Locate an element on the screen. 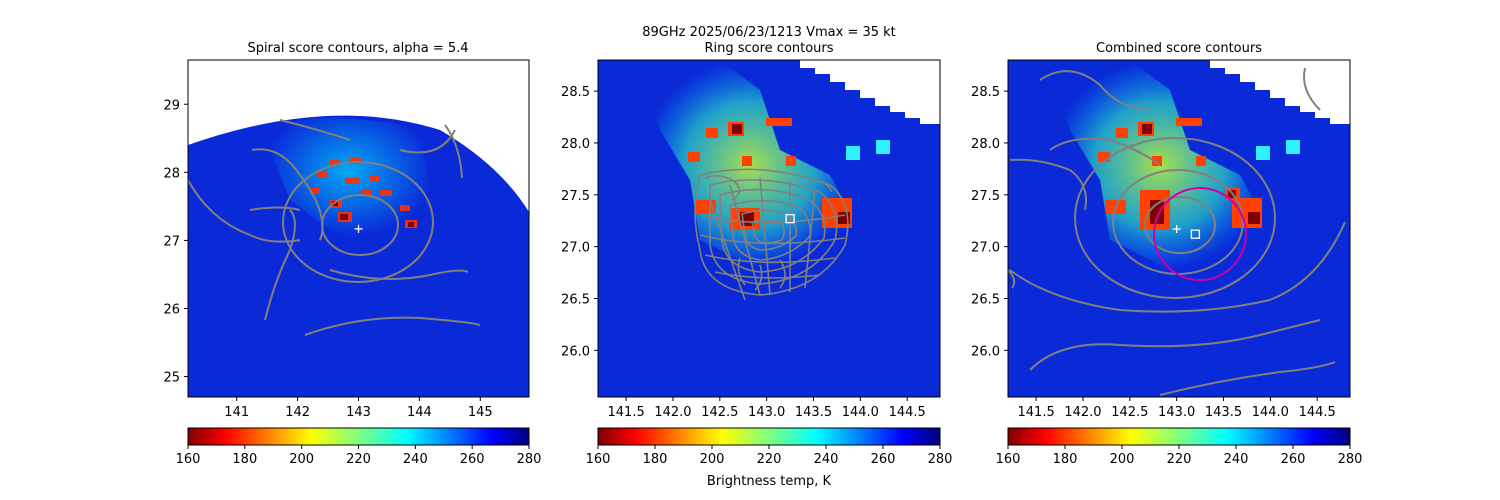 The image size is (1500, 500). ring-score-contours is located at coordinates (771, 234).